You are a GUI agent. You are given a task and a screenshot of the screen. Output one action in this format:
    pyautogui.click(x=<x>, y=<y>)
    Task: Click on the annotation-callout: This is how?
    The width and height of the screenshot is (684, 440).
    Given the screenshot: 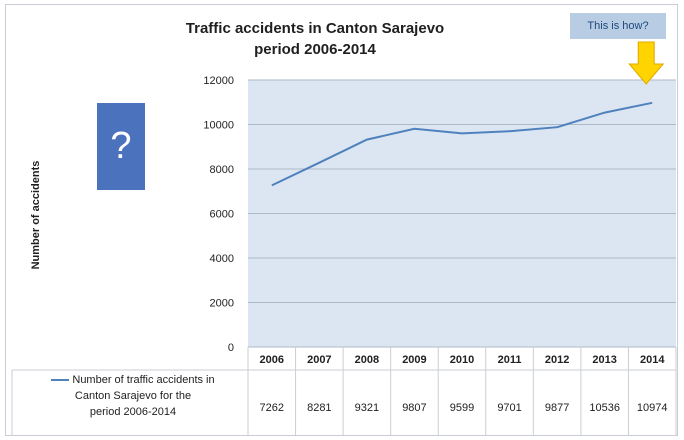 What is the action you would take?
    pyautogui.click(x=618, y=26)
    